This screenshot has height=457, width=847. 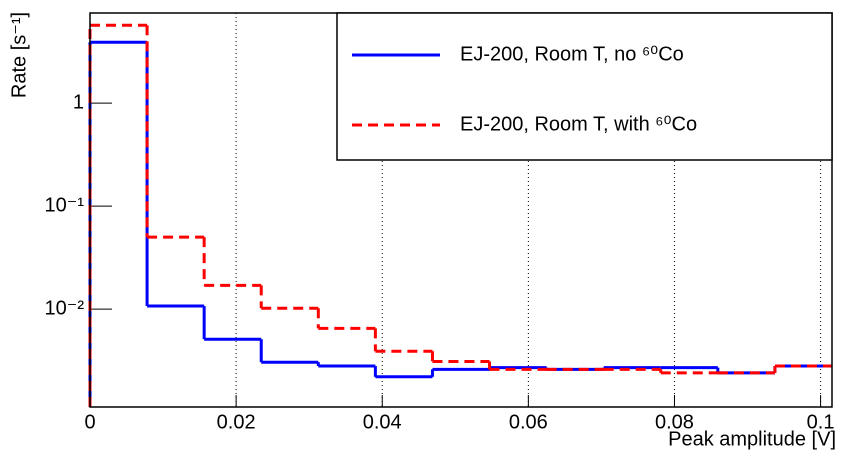 What do you see at coordinates (382, 422) in the screenshot?
I see `x-tick-label: 0.04` at bounding box center [382, 422].